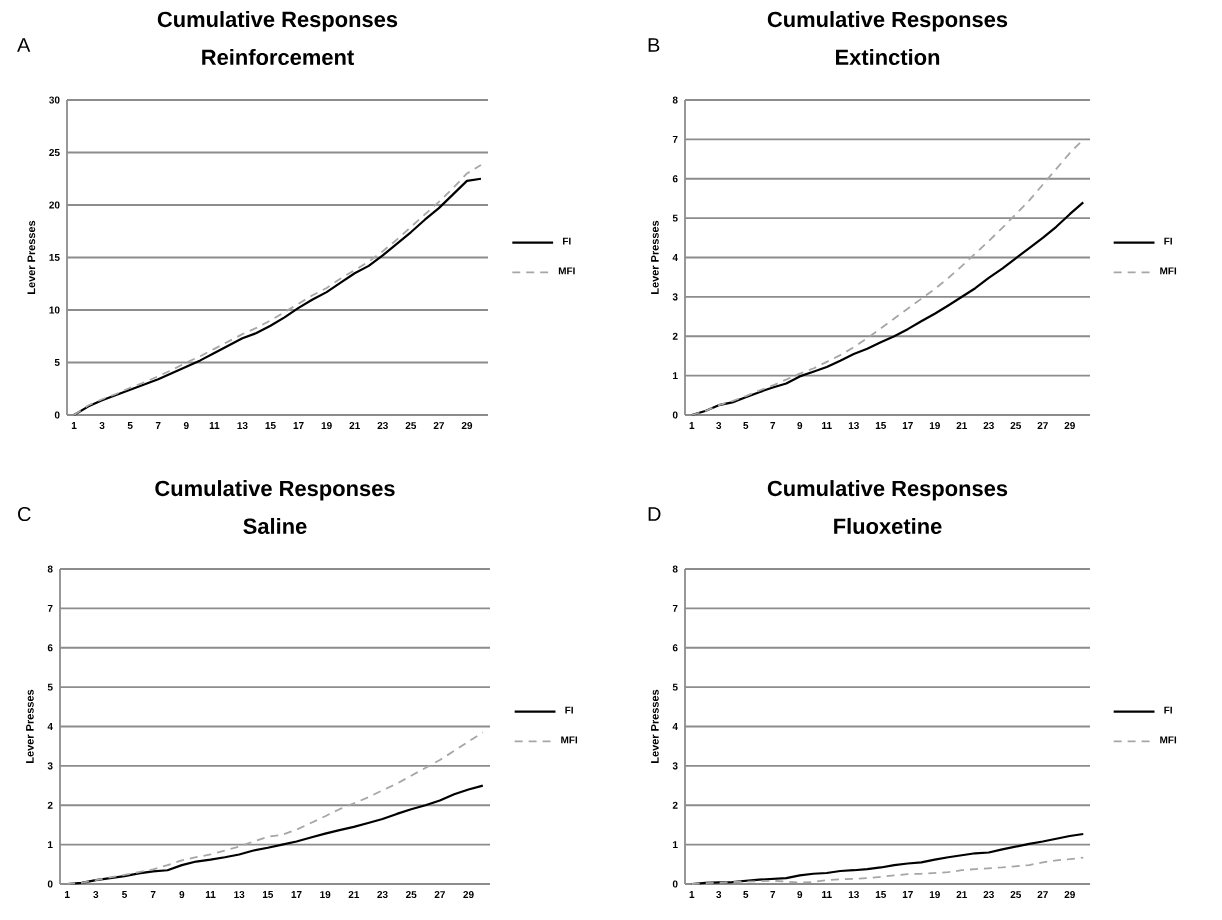 The height and width of the screenshot is (920, 1222). I want to click on chart-subtitle: Fluoxetine, so click(888, 526).